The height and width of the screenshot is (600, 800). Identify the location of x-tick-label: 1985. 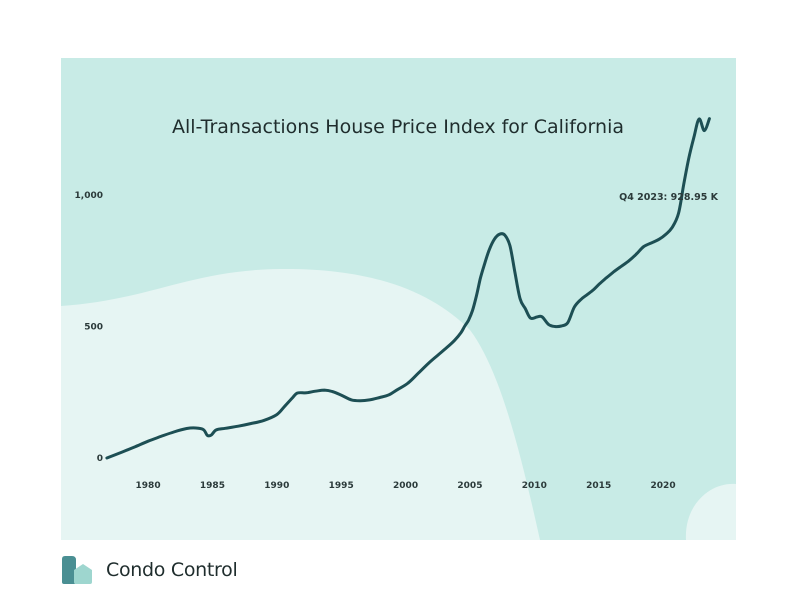
(212, 486).